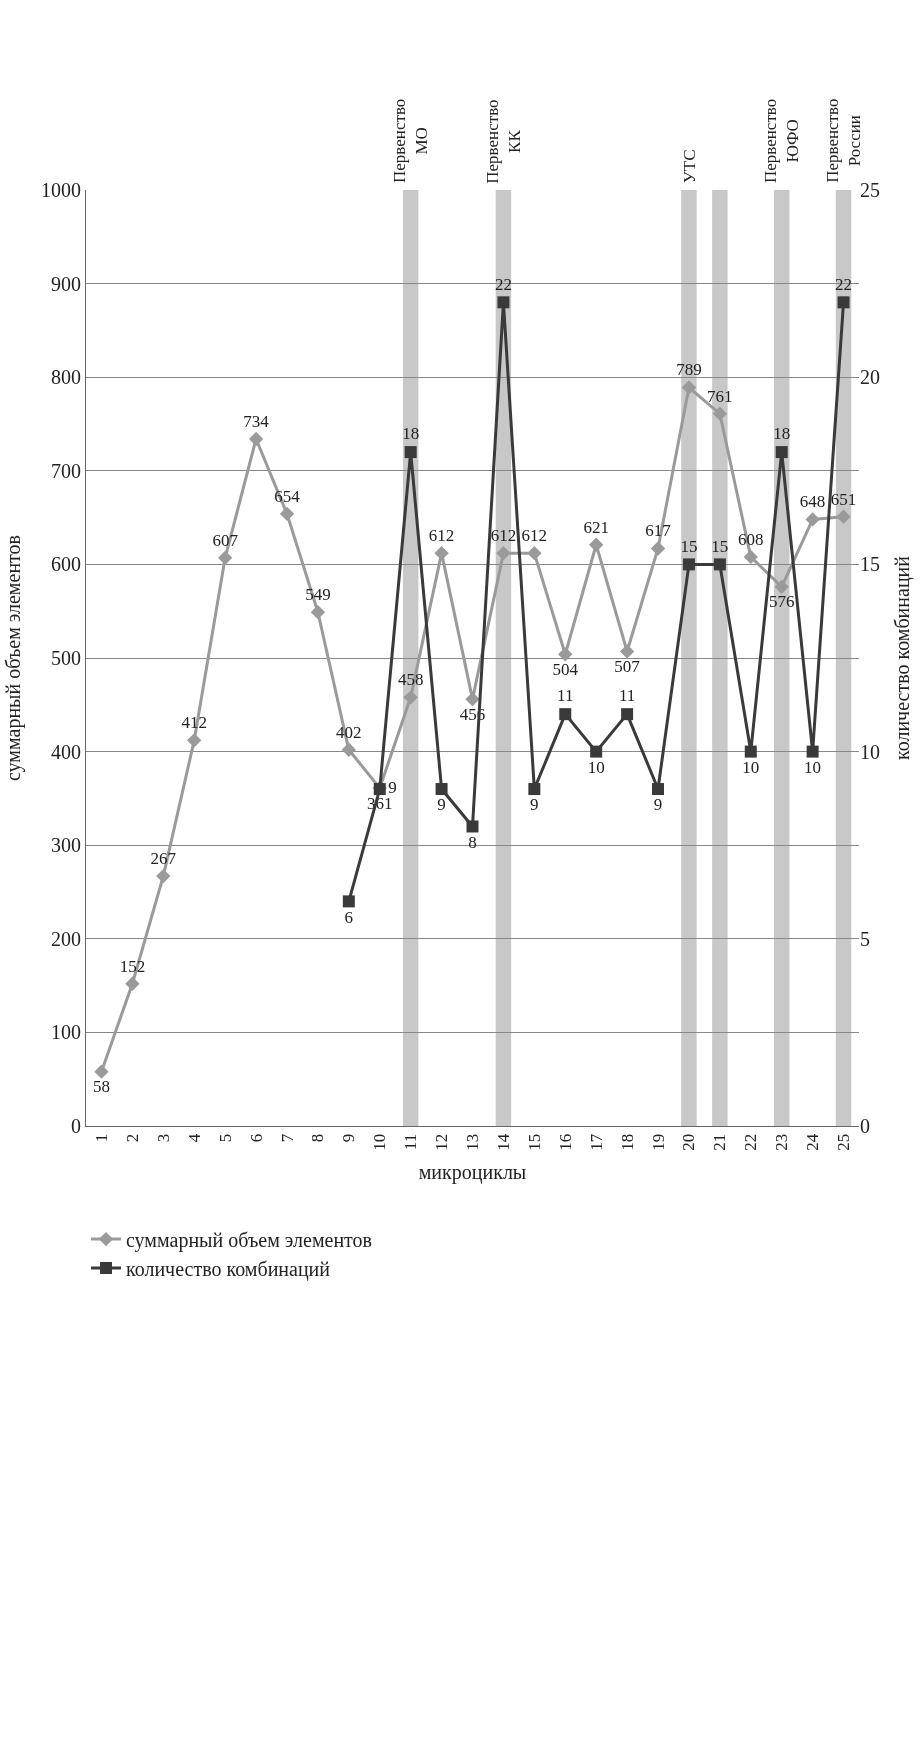  What do you see at coordinates (411, 1142) in the screenshot?
I see `x-tick-label: 11` at bounding box center [411, 1142].